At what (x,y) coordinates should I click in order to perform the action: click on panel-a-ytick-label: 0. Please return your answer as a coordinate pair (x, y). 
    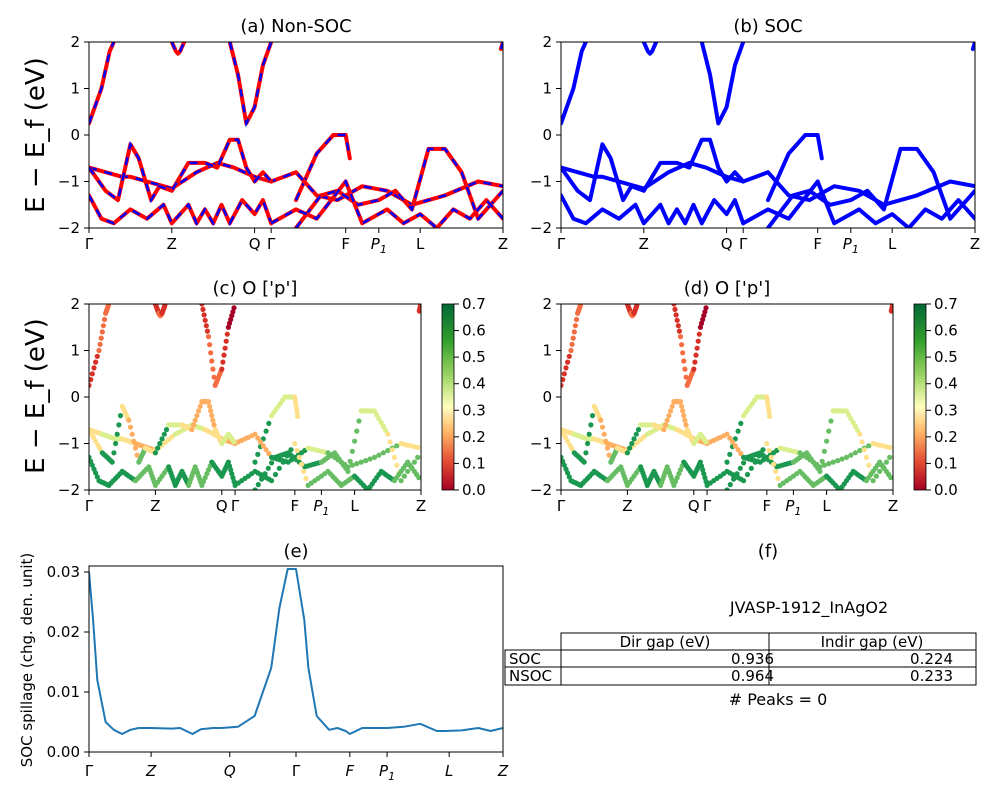
    Looking at the image, I should click on (75, 135).